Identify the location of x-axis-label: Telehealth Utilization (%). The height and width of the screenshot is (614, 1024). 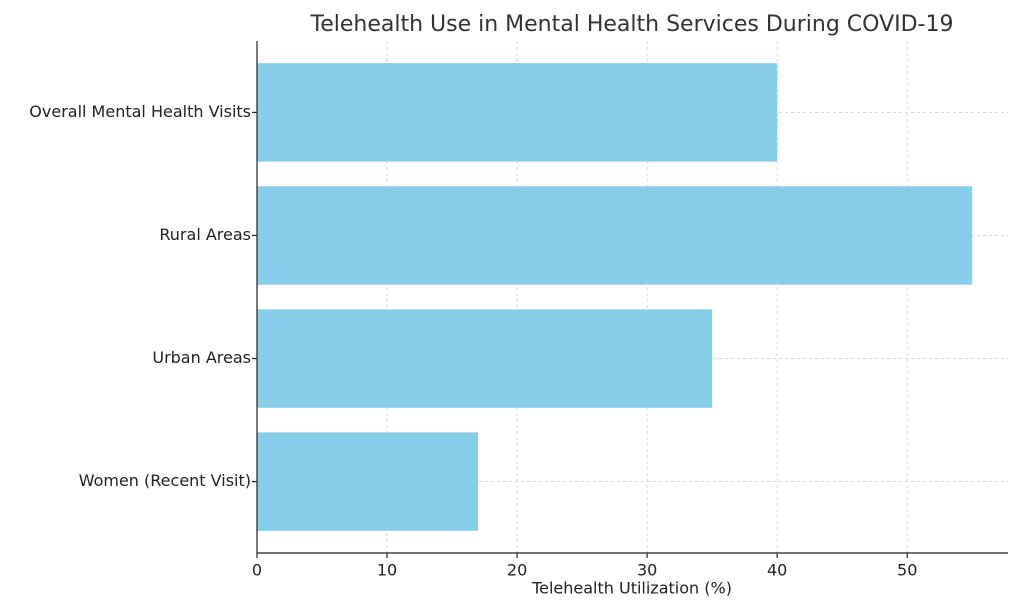
(631, 588).